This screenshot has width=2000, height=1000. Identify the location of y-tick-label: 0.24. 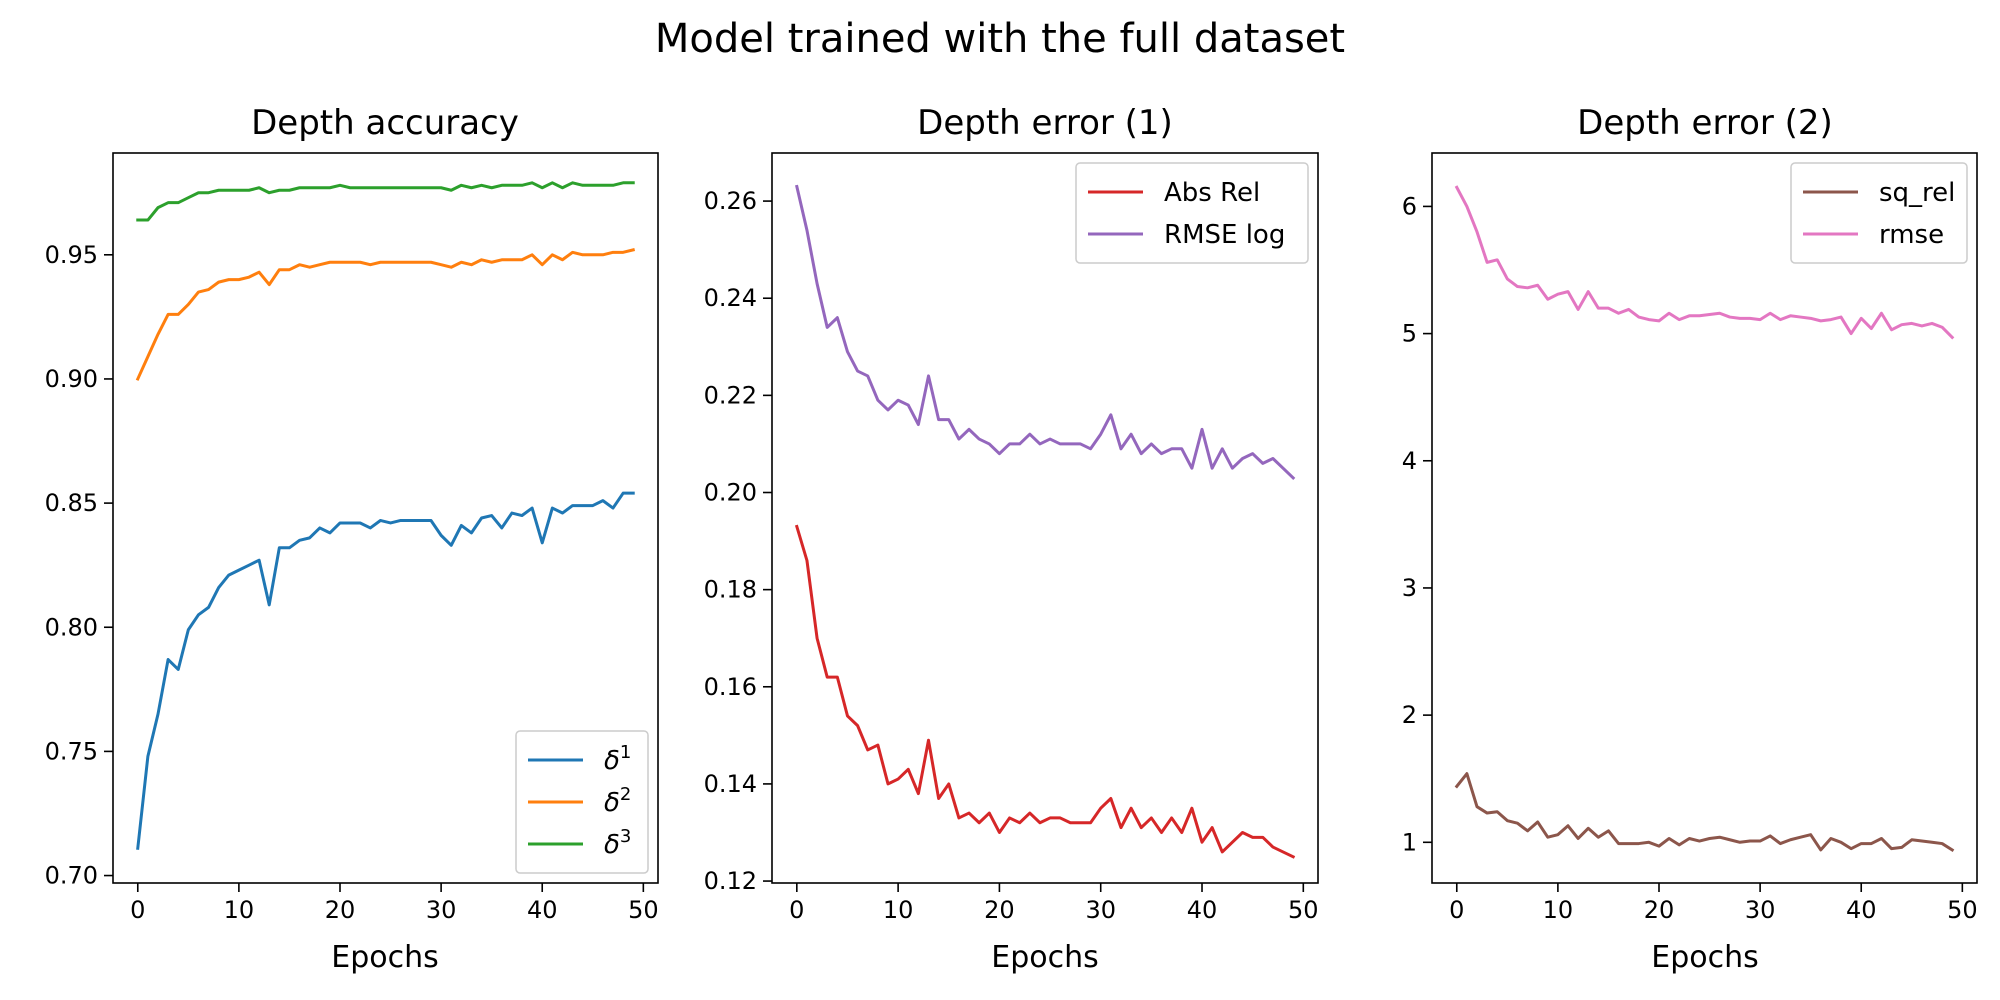
(730, 298).